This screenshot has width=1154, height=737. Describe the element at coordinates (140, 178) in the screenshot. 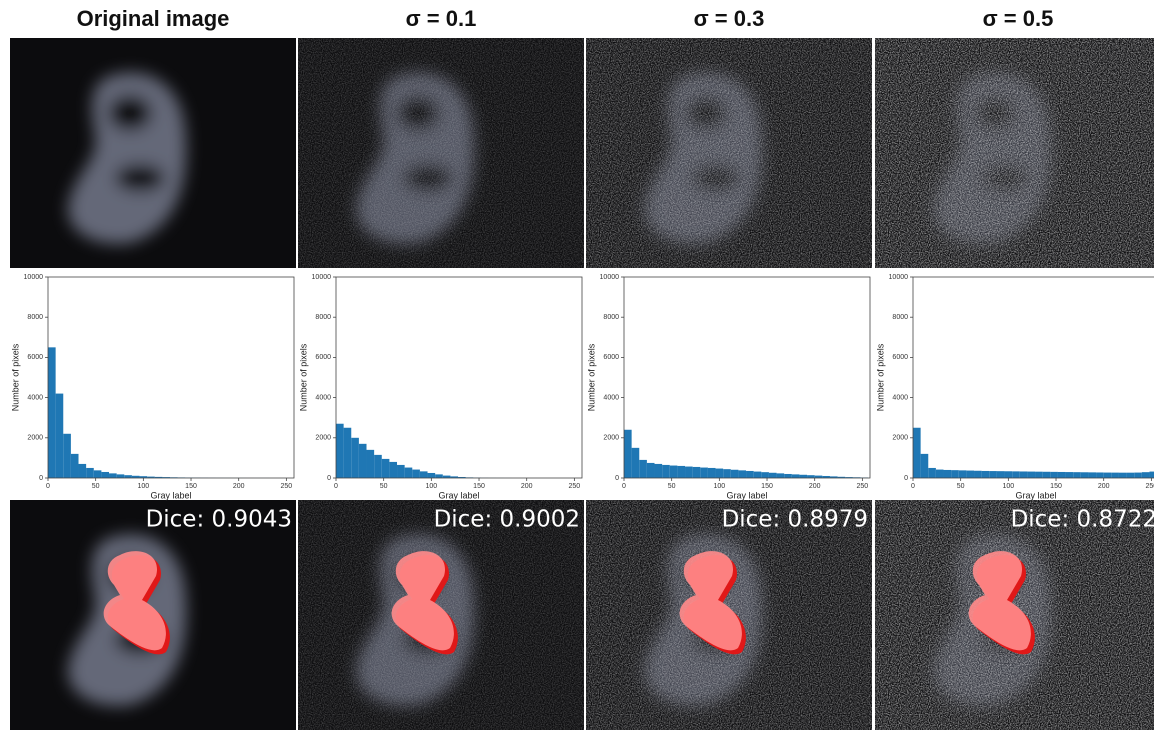

I see `tissue-hole` at that location.